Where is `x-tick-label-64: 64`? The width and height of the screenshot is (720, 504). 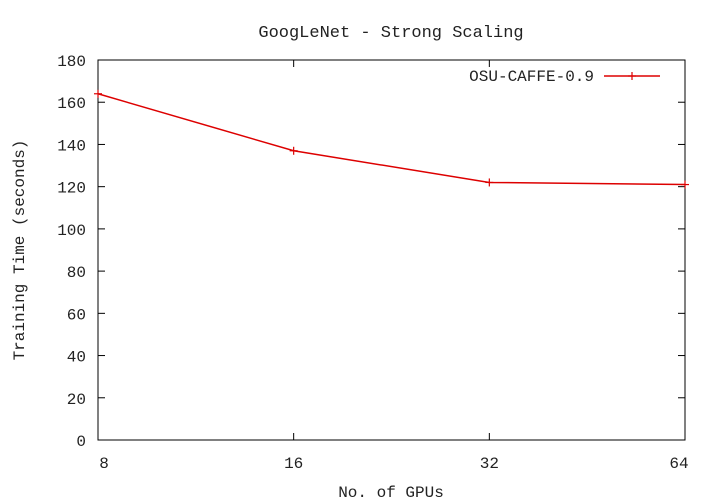 x-tick-label-64: 64 is located at coordinates (678, 464).